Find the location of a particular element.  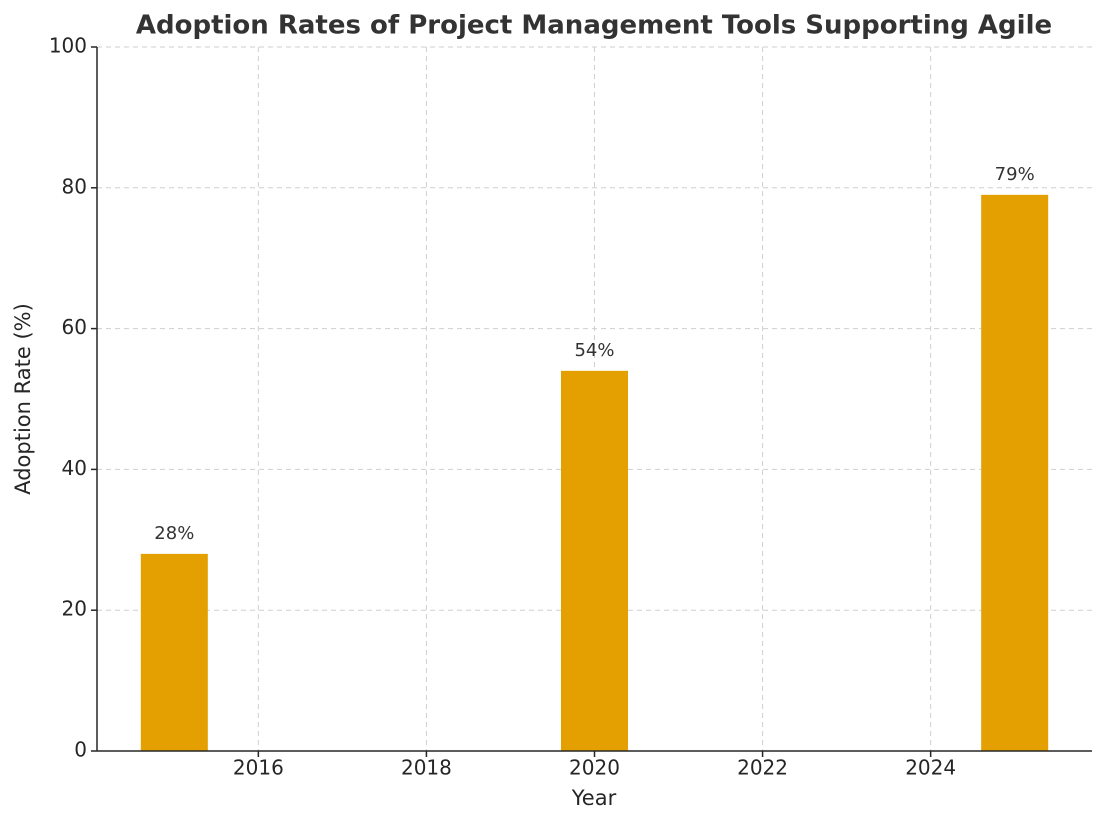

y-tick-label: 60 is located at coordinates (74, 327).